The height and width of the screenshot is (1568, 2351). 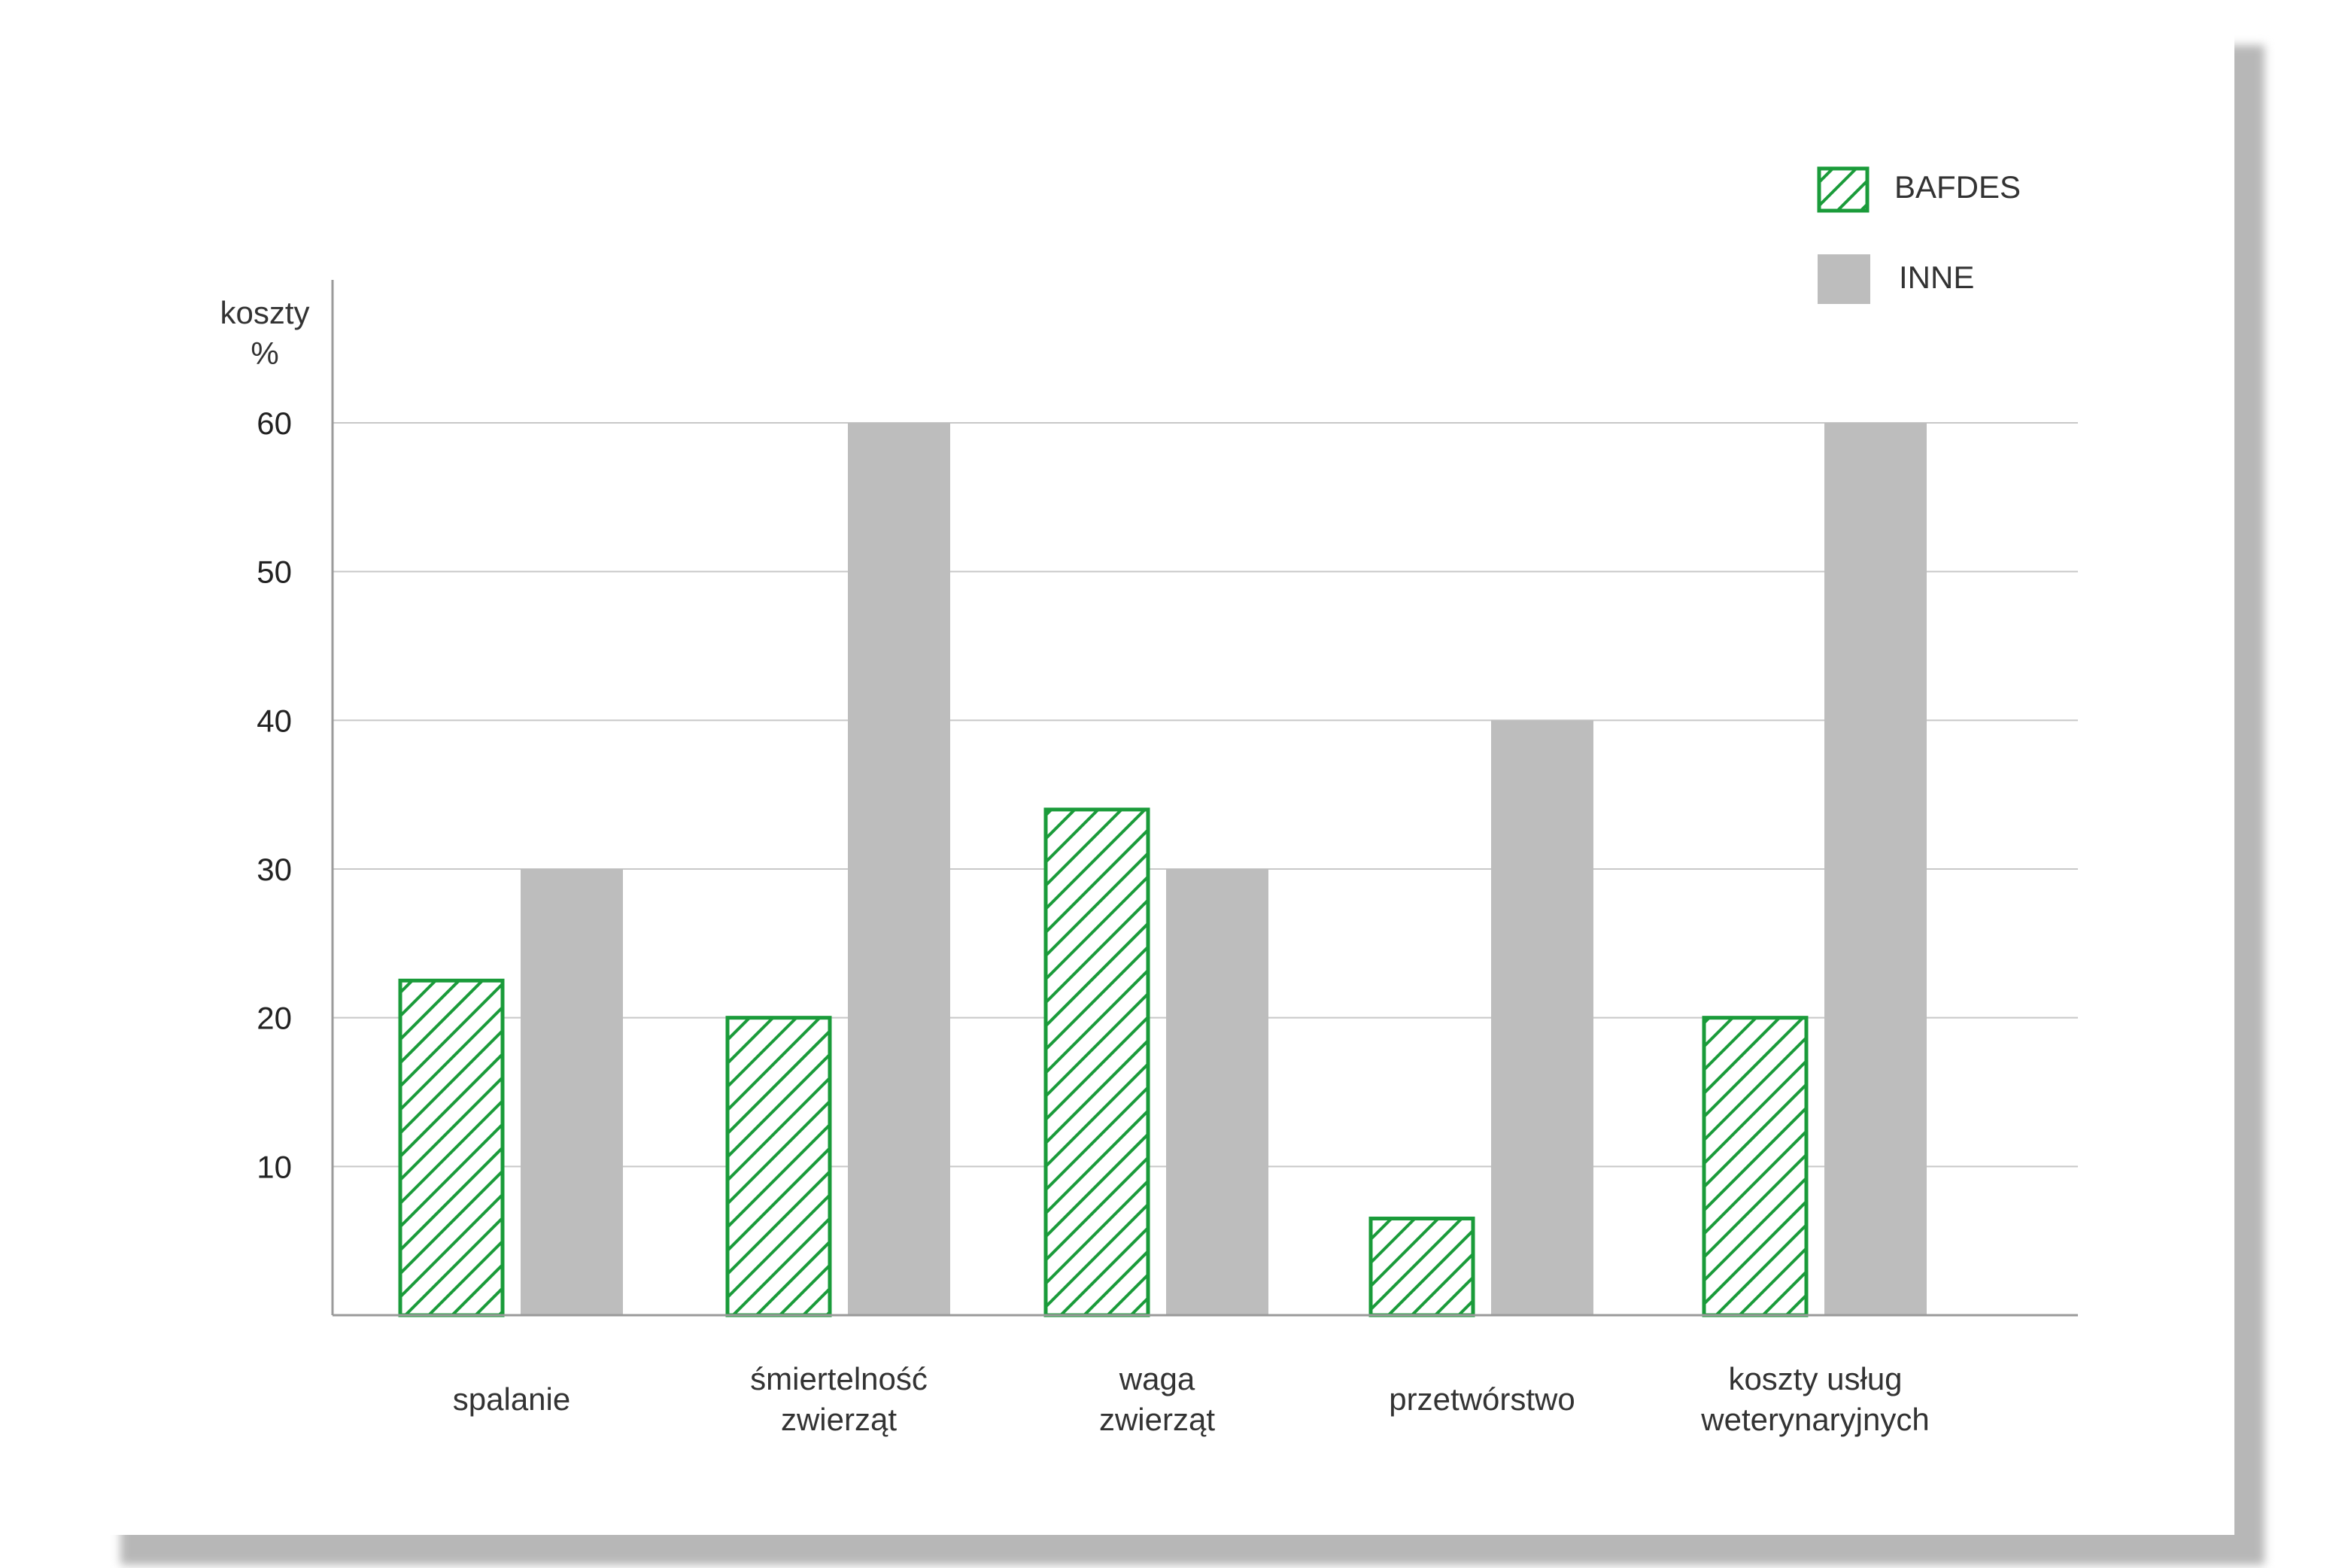 What do you see at coordinates (1815, 1378) in the screenshot?
I see `category-label: koszty usług` at bounding box center [1815, 1378].